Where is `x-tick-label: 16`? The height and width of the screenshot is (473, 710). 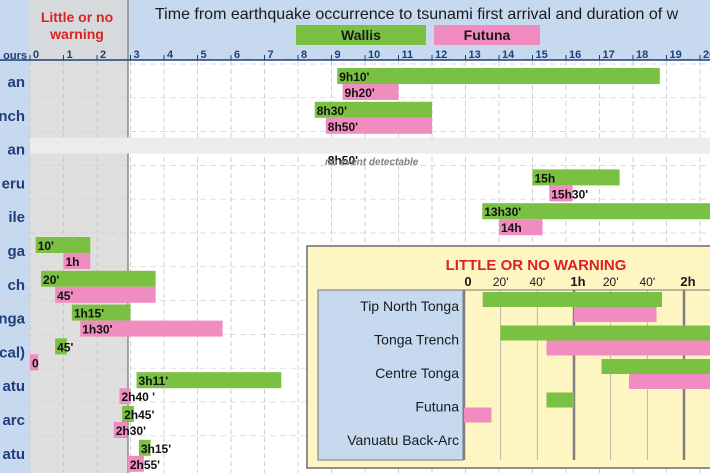
x-tick-label: 16 is located at coordinates (575, 55).